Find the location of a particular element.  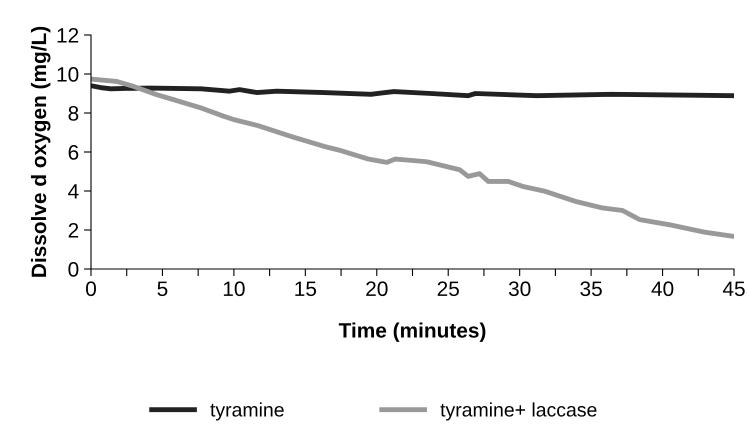

line-series is located at coordinates (412, 90).